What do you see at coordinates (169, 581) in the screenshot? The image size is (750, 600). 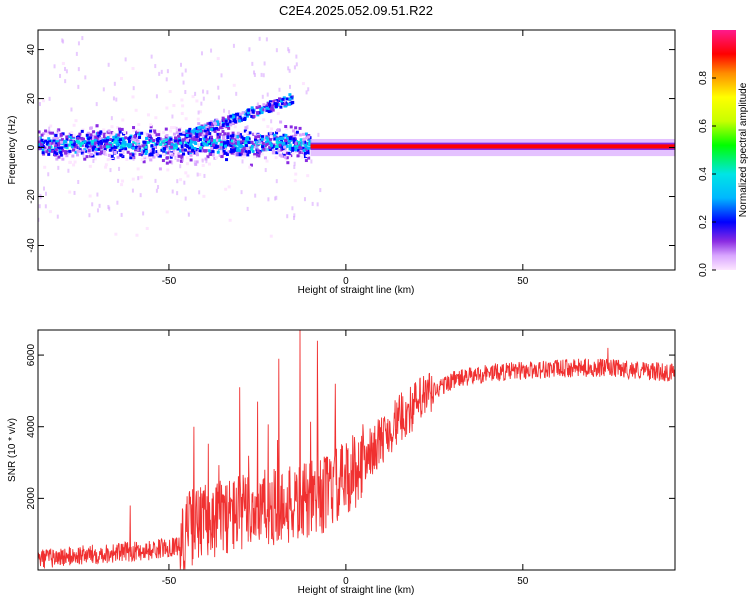 I see `x-tick-label: -50` at bounding box center [169, 581].